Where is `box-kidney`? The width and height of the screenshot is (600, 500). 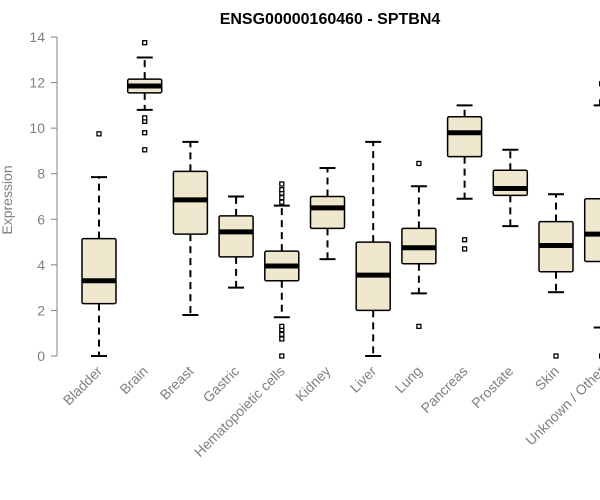 box-kidney is located at coordinates (327, 214).